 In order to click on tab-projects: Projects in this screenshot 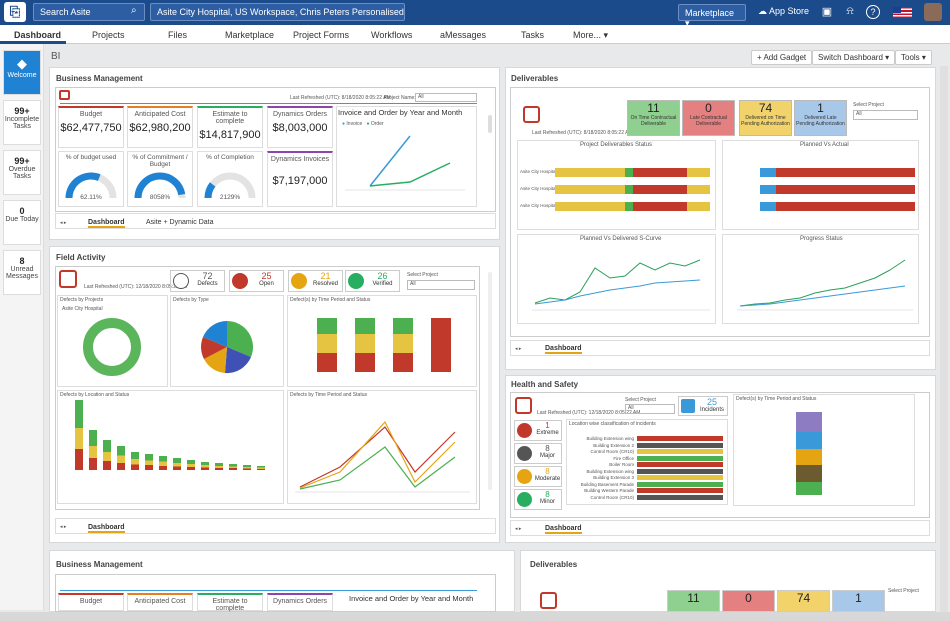, I will do `click(108, 35)`.